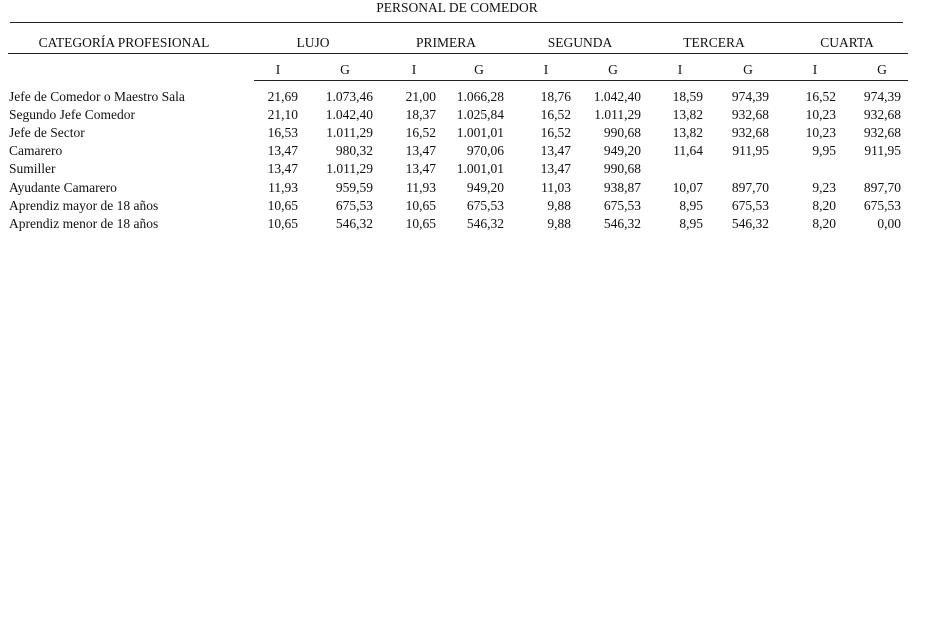 Image resolution: width=946 pixels, height=624 pixels. What do you see at coordinates (420, 96) in the screenshot?
I see `table-cell: 21,00` at bounding box center [420, 96].